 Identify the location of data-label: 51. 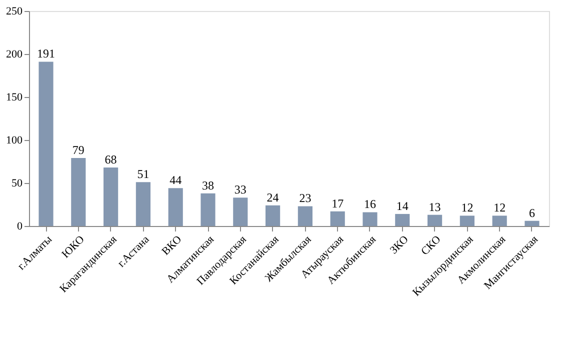
(143, 174).